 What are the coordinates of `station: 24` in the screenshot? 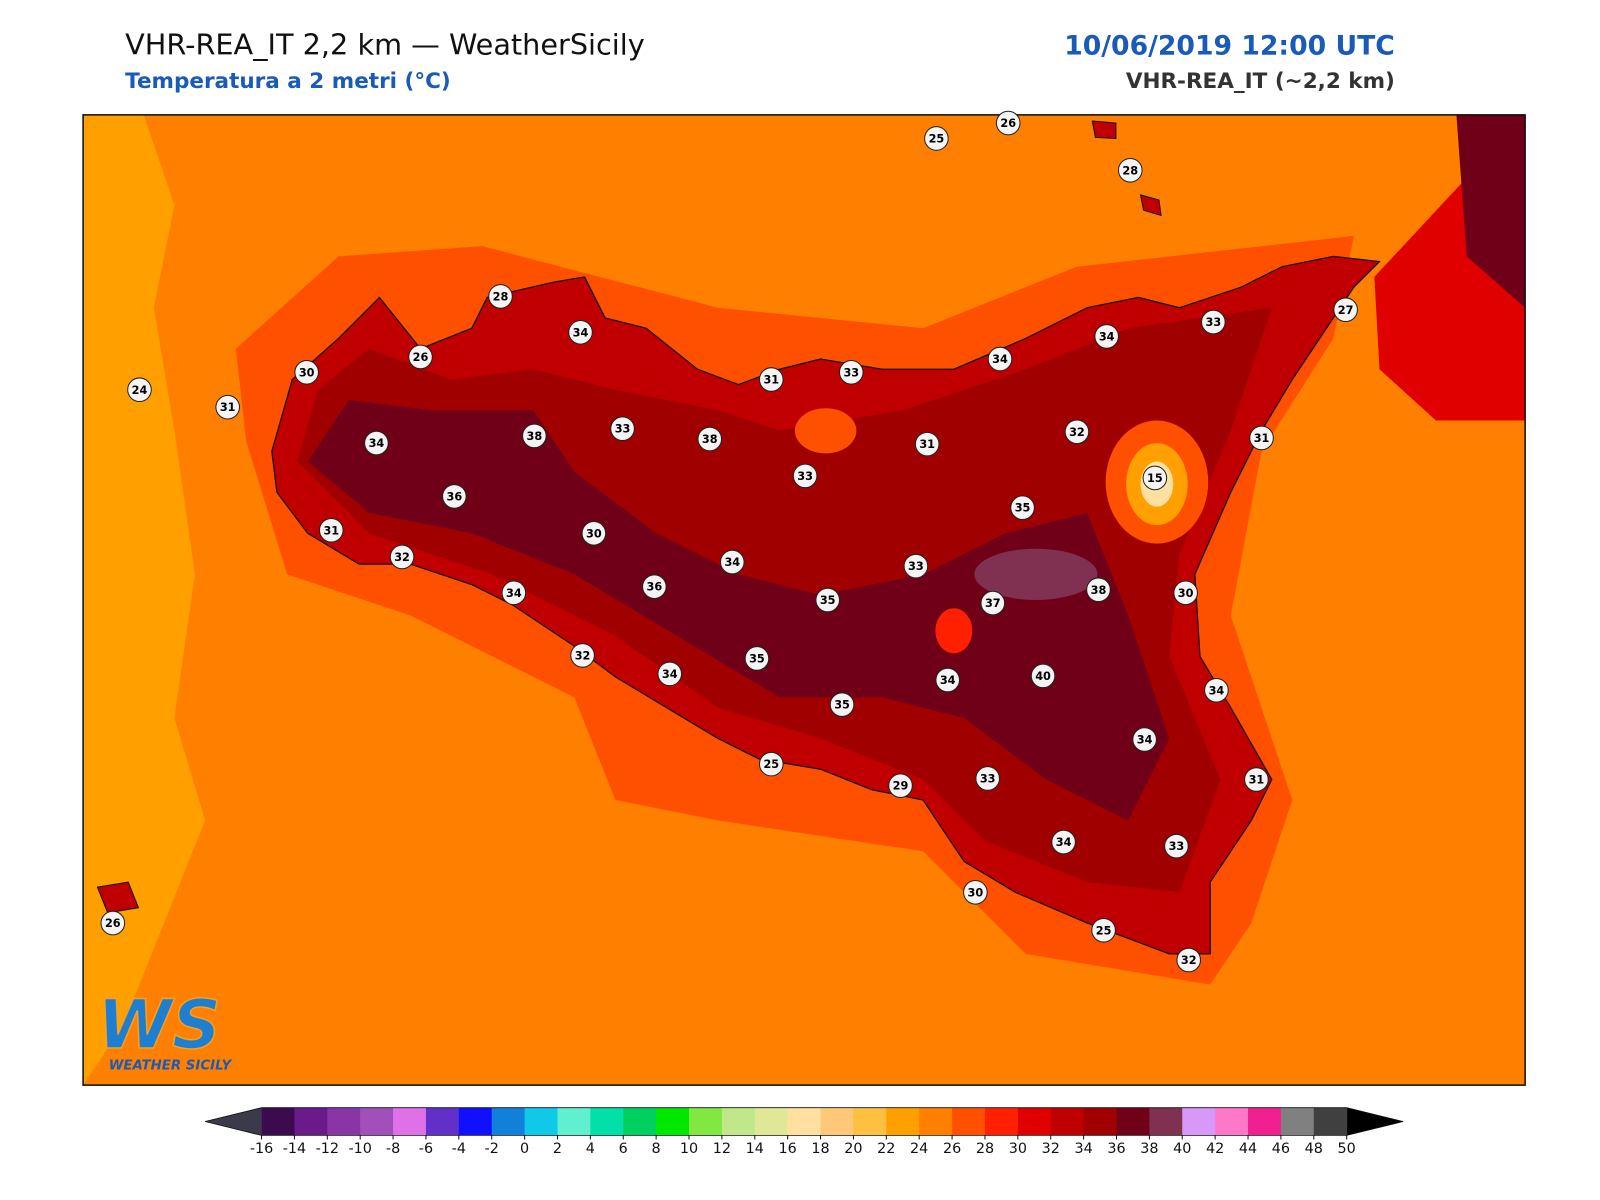 It's located at (139, 390).